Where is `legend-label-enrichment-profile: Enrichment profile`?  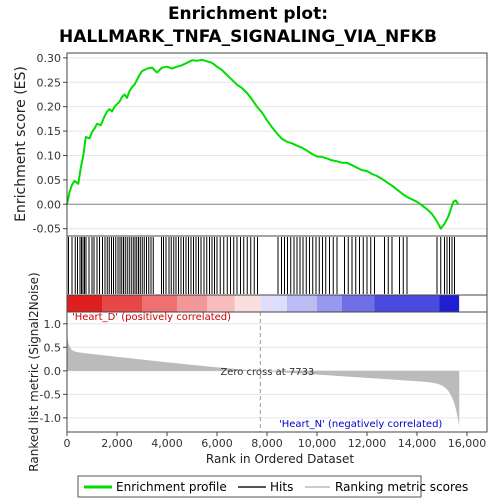 legend-label-enrichment-profile: Enrichment profile is located at coordinates (171, 487).